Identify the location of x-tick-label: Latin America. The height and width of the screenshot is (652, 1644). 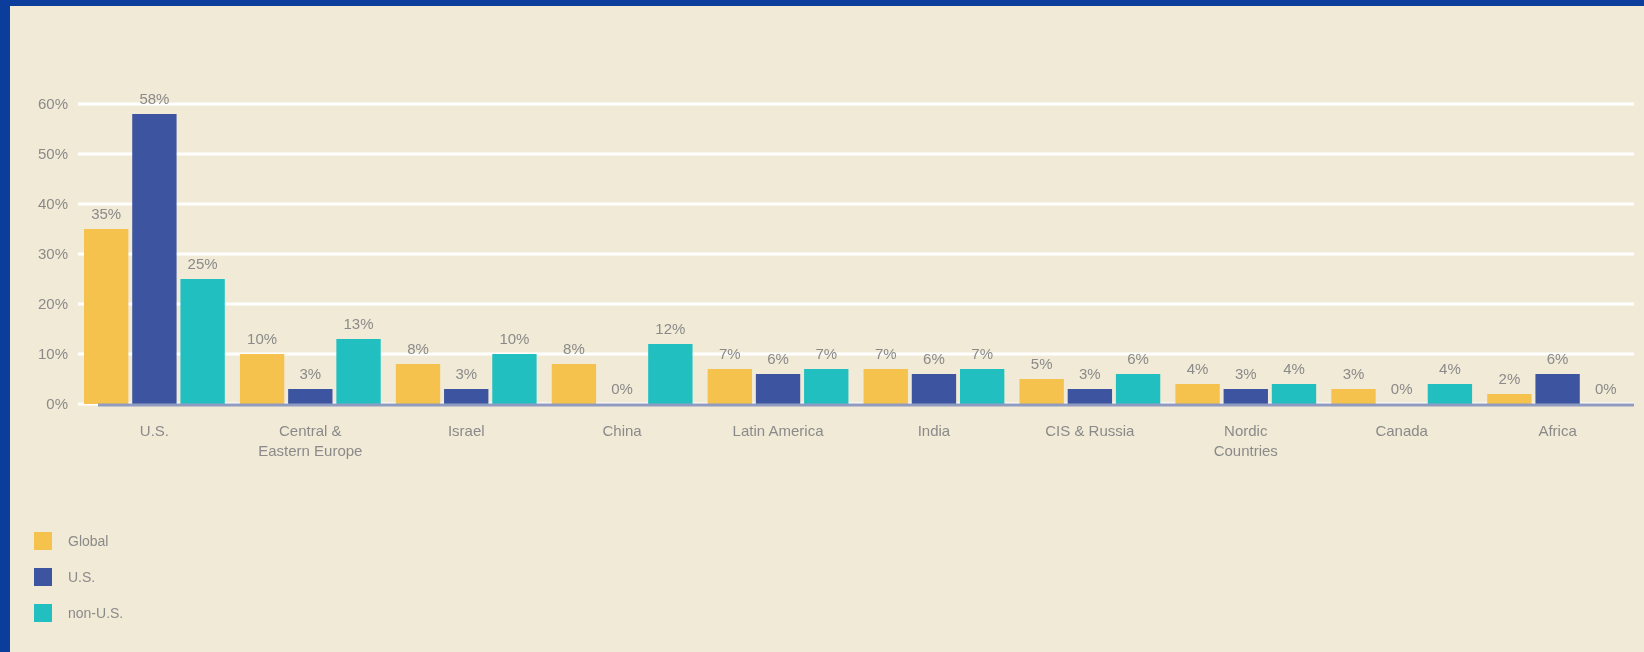
(778, 430).